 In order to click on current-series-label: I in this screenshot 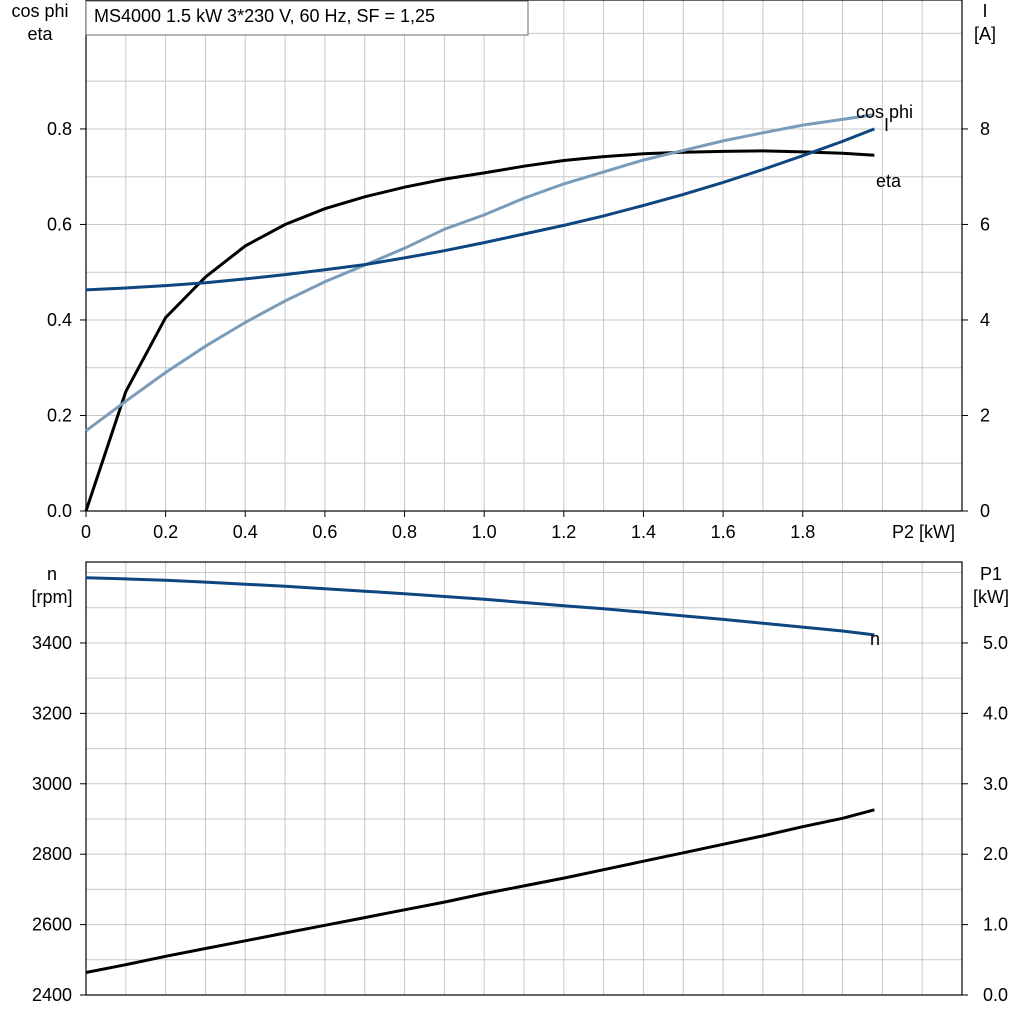, I will do `click(886, 125)`.